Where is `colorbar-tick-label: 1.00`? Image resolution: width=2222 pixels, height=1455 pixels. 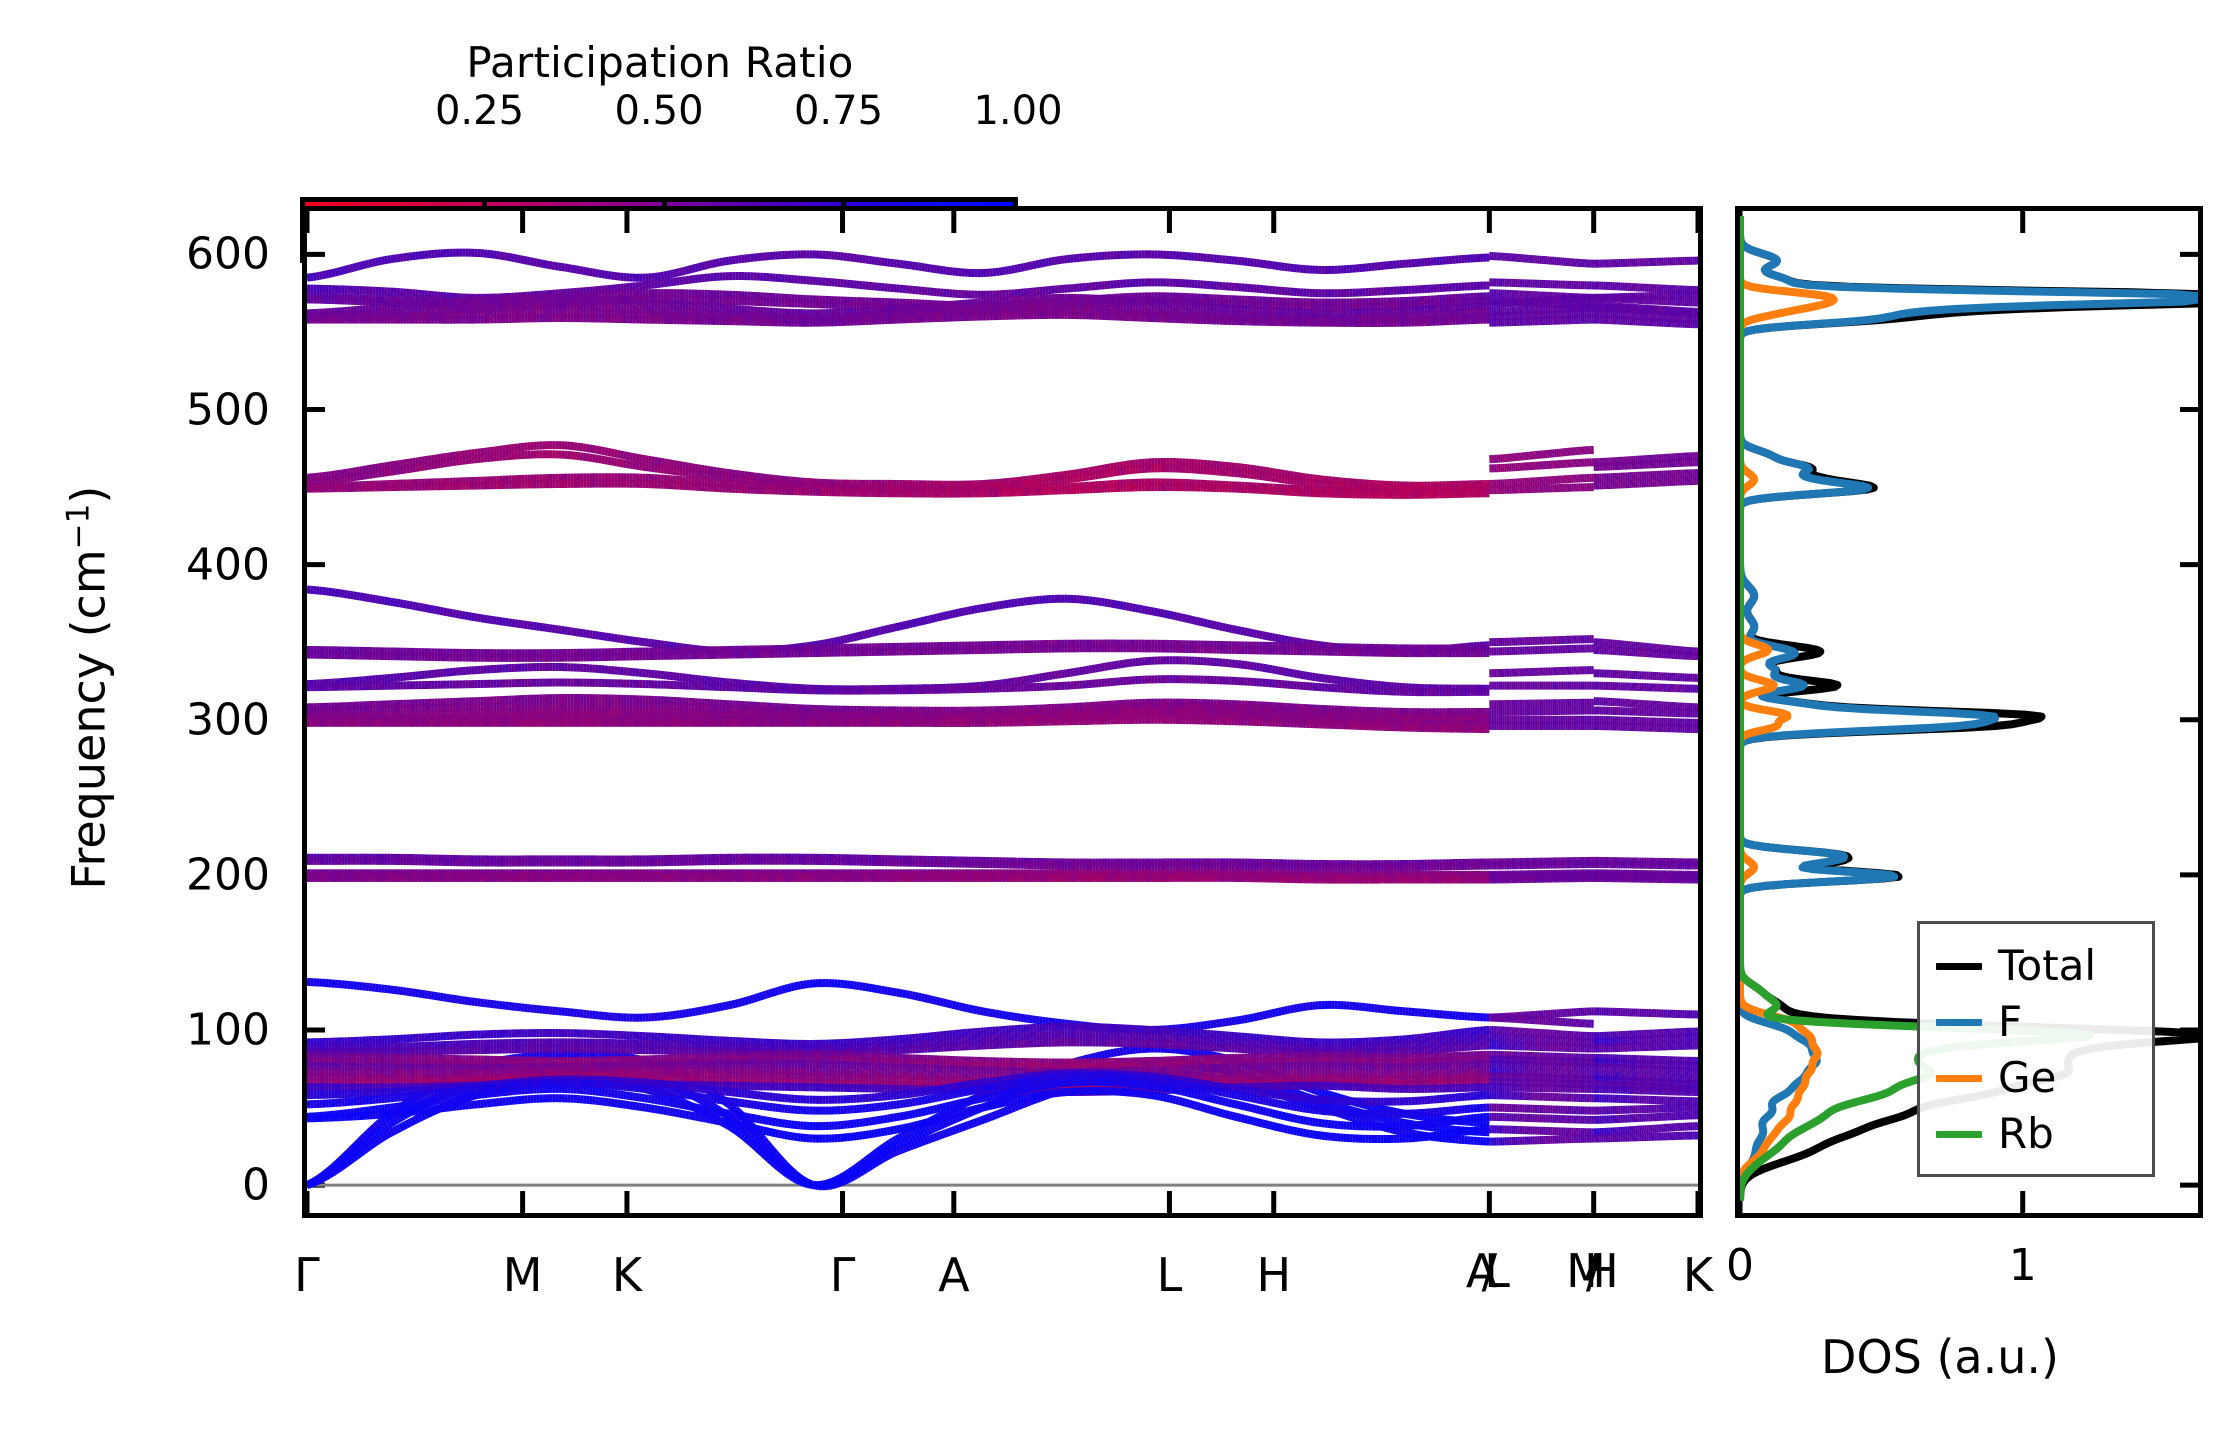
colorbar-tick-label: 1.00 is located at coordinates (1017, 111).